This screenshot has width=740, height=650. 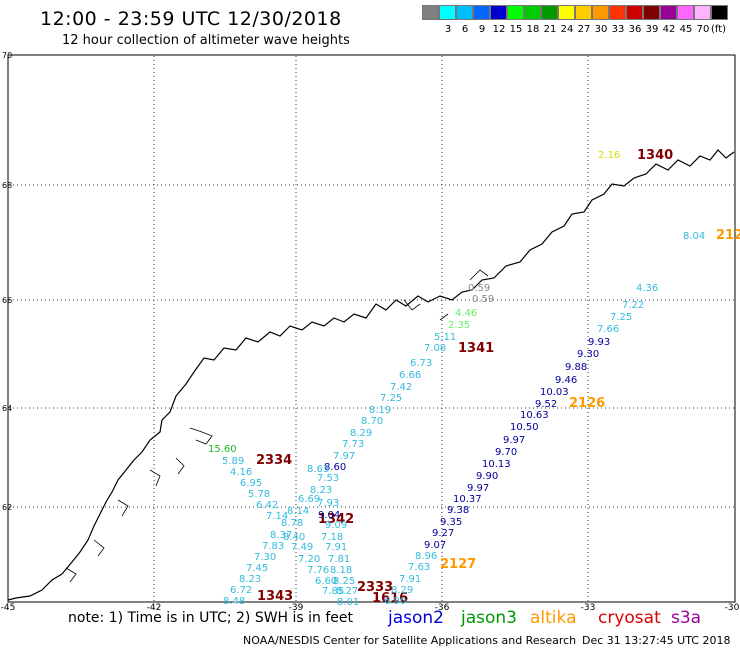 What do you see at coordinates (435, 348) in the screenshot?
I see `wave-height-value: 7.08` at bounding box center [435, 348].